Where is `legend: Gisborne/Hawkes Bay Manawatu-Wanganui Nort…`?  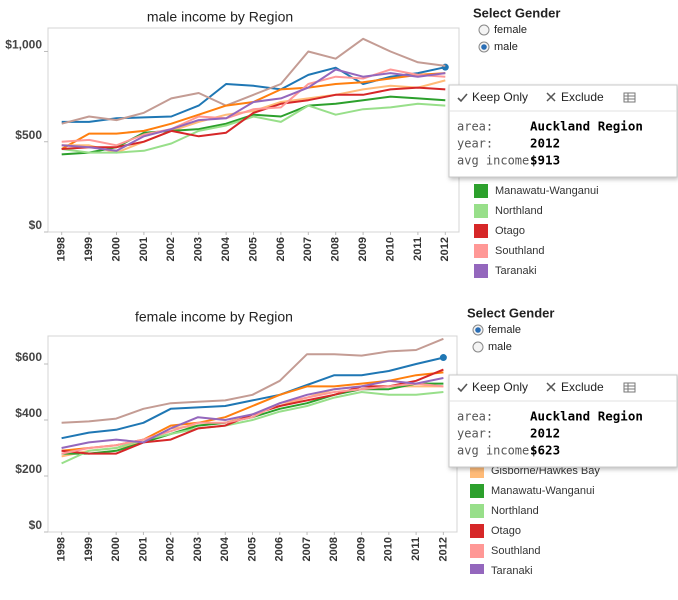
legend: Gisborne/Hawkes Bay Manawatu-Wanganui Nort… is located at coordinates (535, 520).